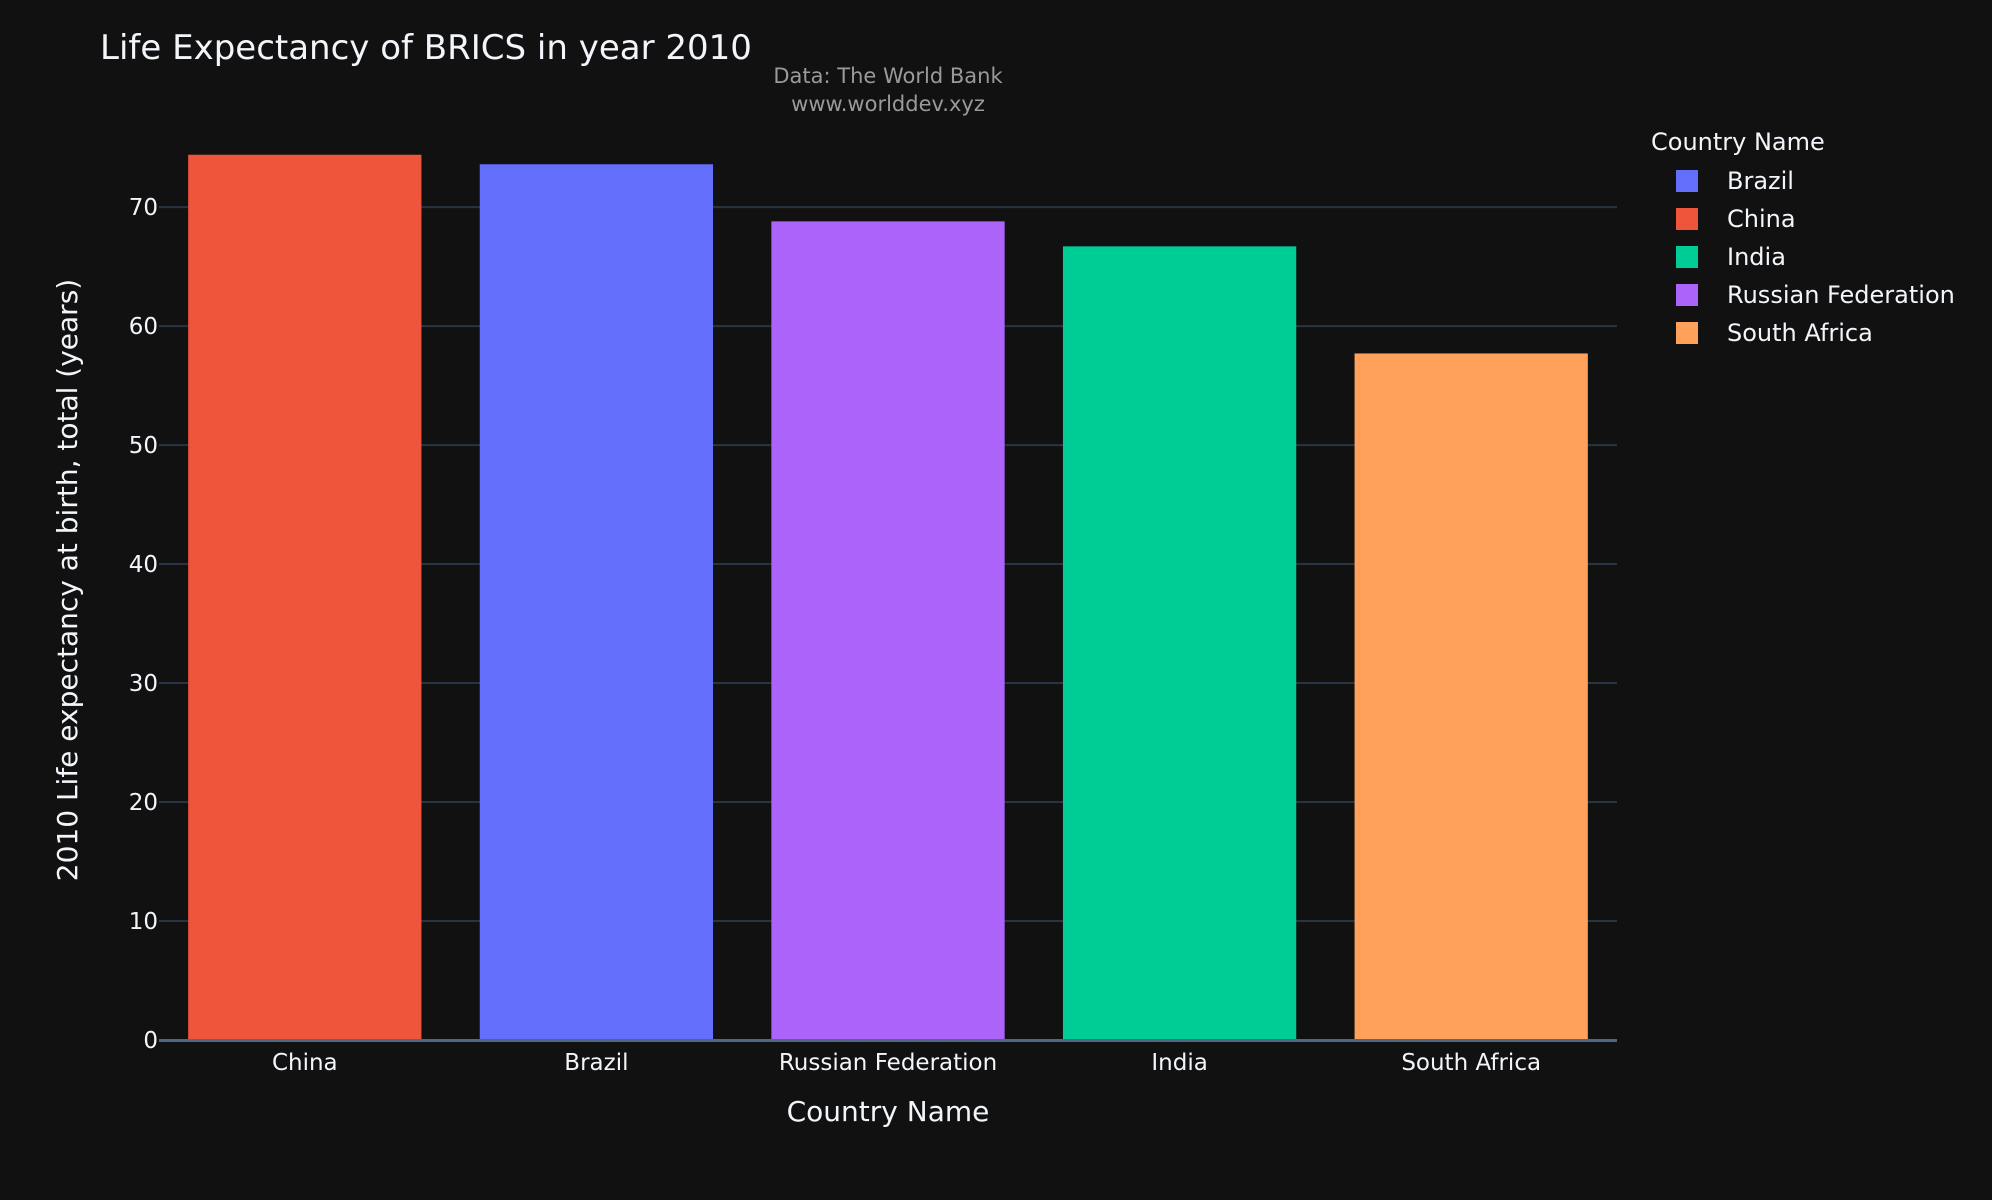  What do you see at coordinates (888, 104) in the screenshot?
I see `chart-subtitle-url: www.worlddev.xyz` at bounding box center [888, 104].